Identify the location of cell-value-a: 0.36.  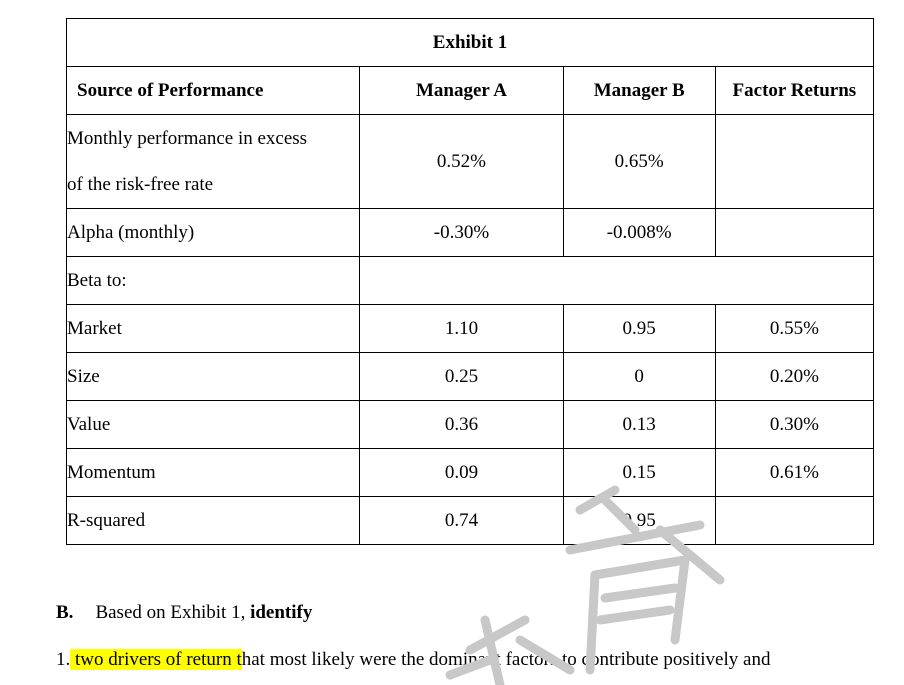
(461, 424).